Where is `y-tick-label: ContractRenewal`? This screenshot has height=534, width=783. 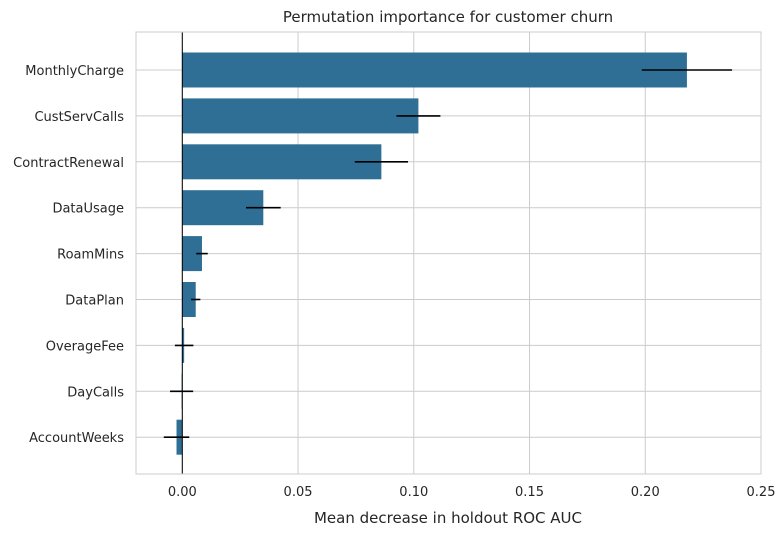
y-tick-label: ContractRenewal is located at coordinates (68, 163).